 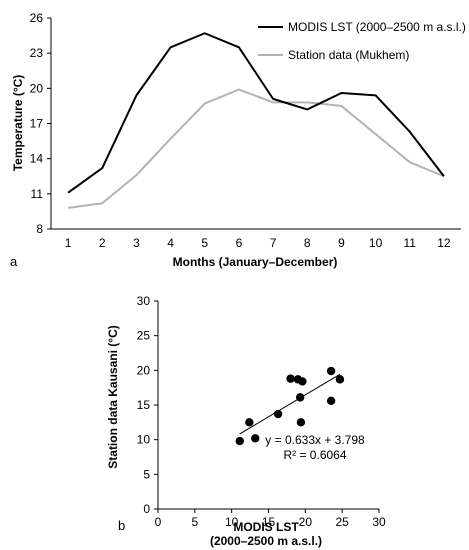 What do you see at coordinates (37, 124) in the screenshot?
I see `y-tick-label: 17` at bounding box center [37, 124].